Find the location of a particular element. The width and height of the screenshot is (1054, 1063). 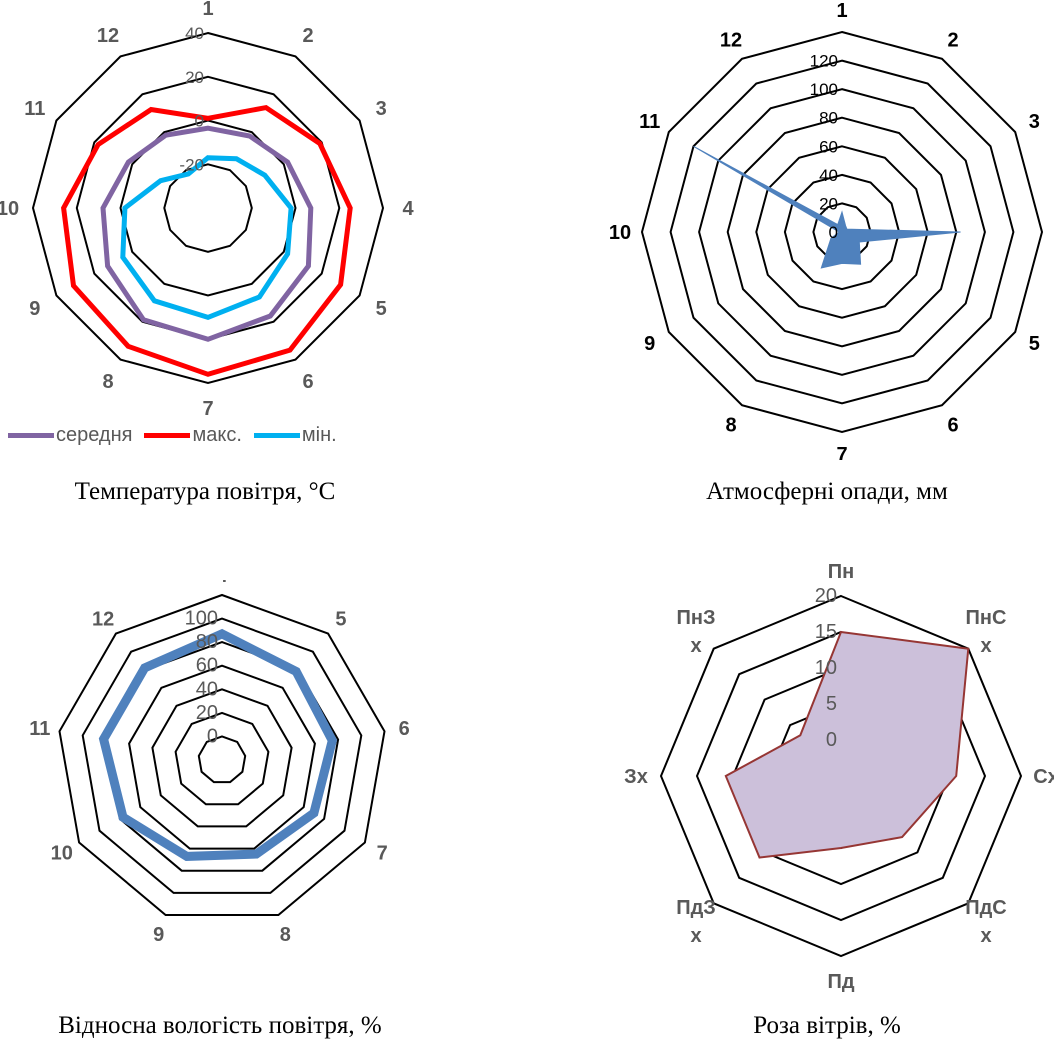

legend-item-max: макс. is located at coordinates (193, 435).